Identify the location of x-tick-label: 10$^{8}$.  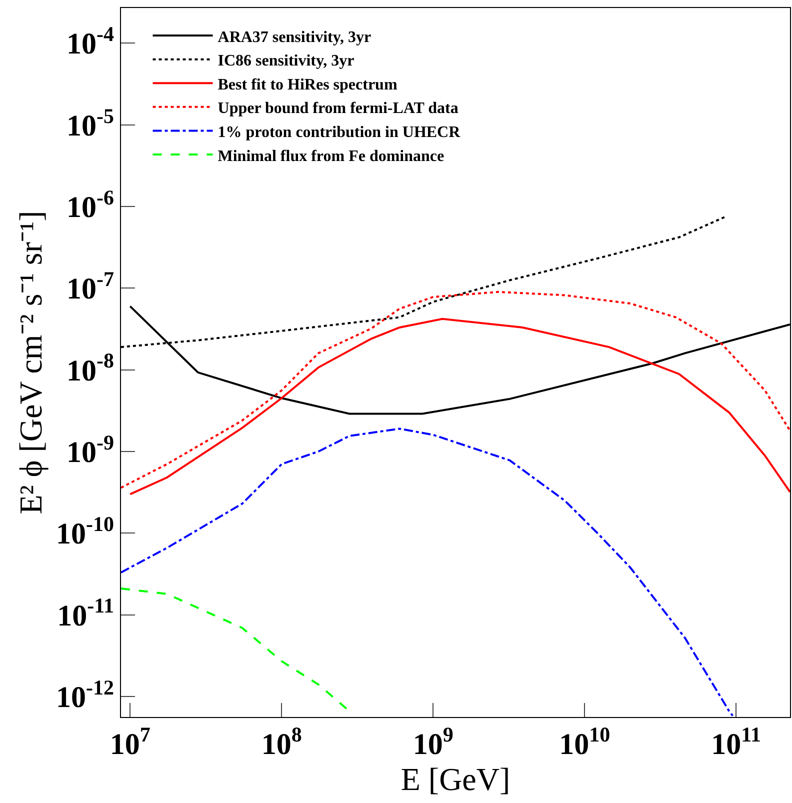
(281, 741).